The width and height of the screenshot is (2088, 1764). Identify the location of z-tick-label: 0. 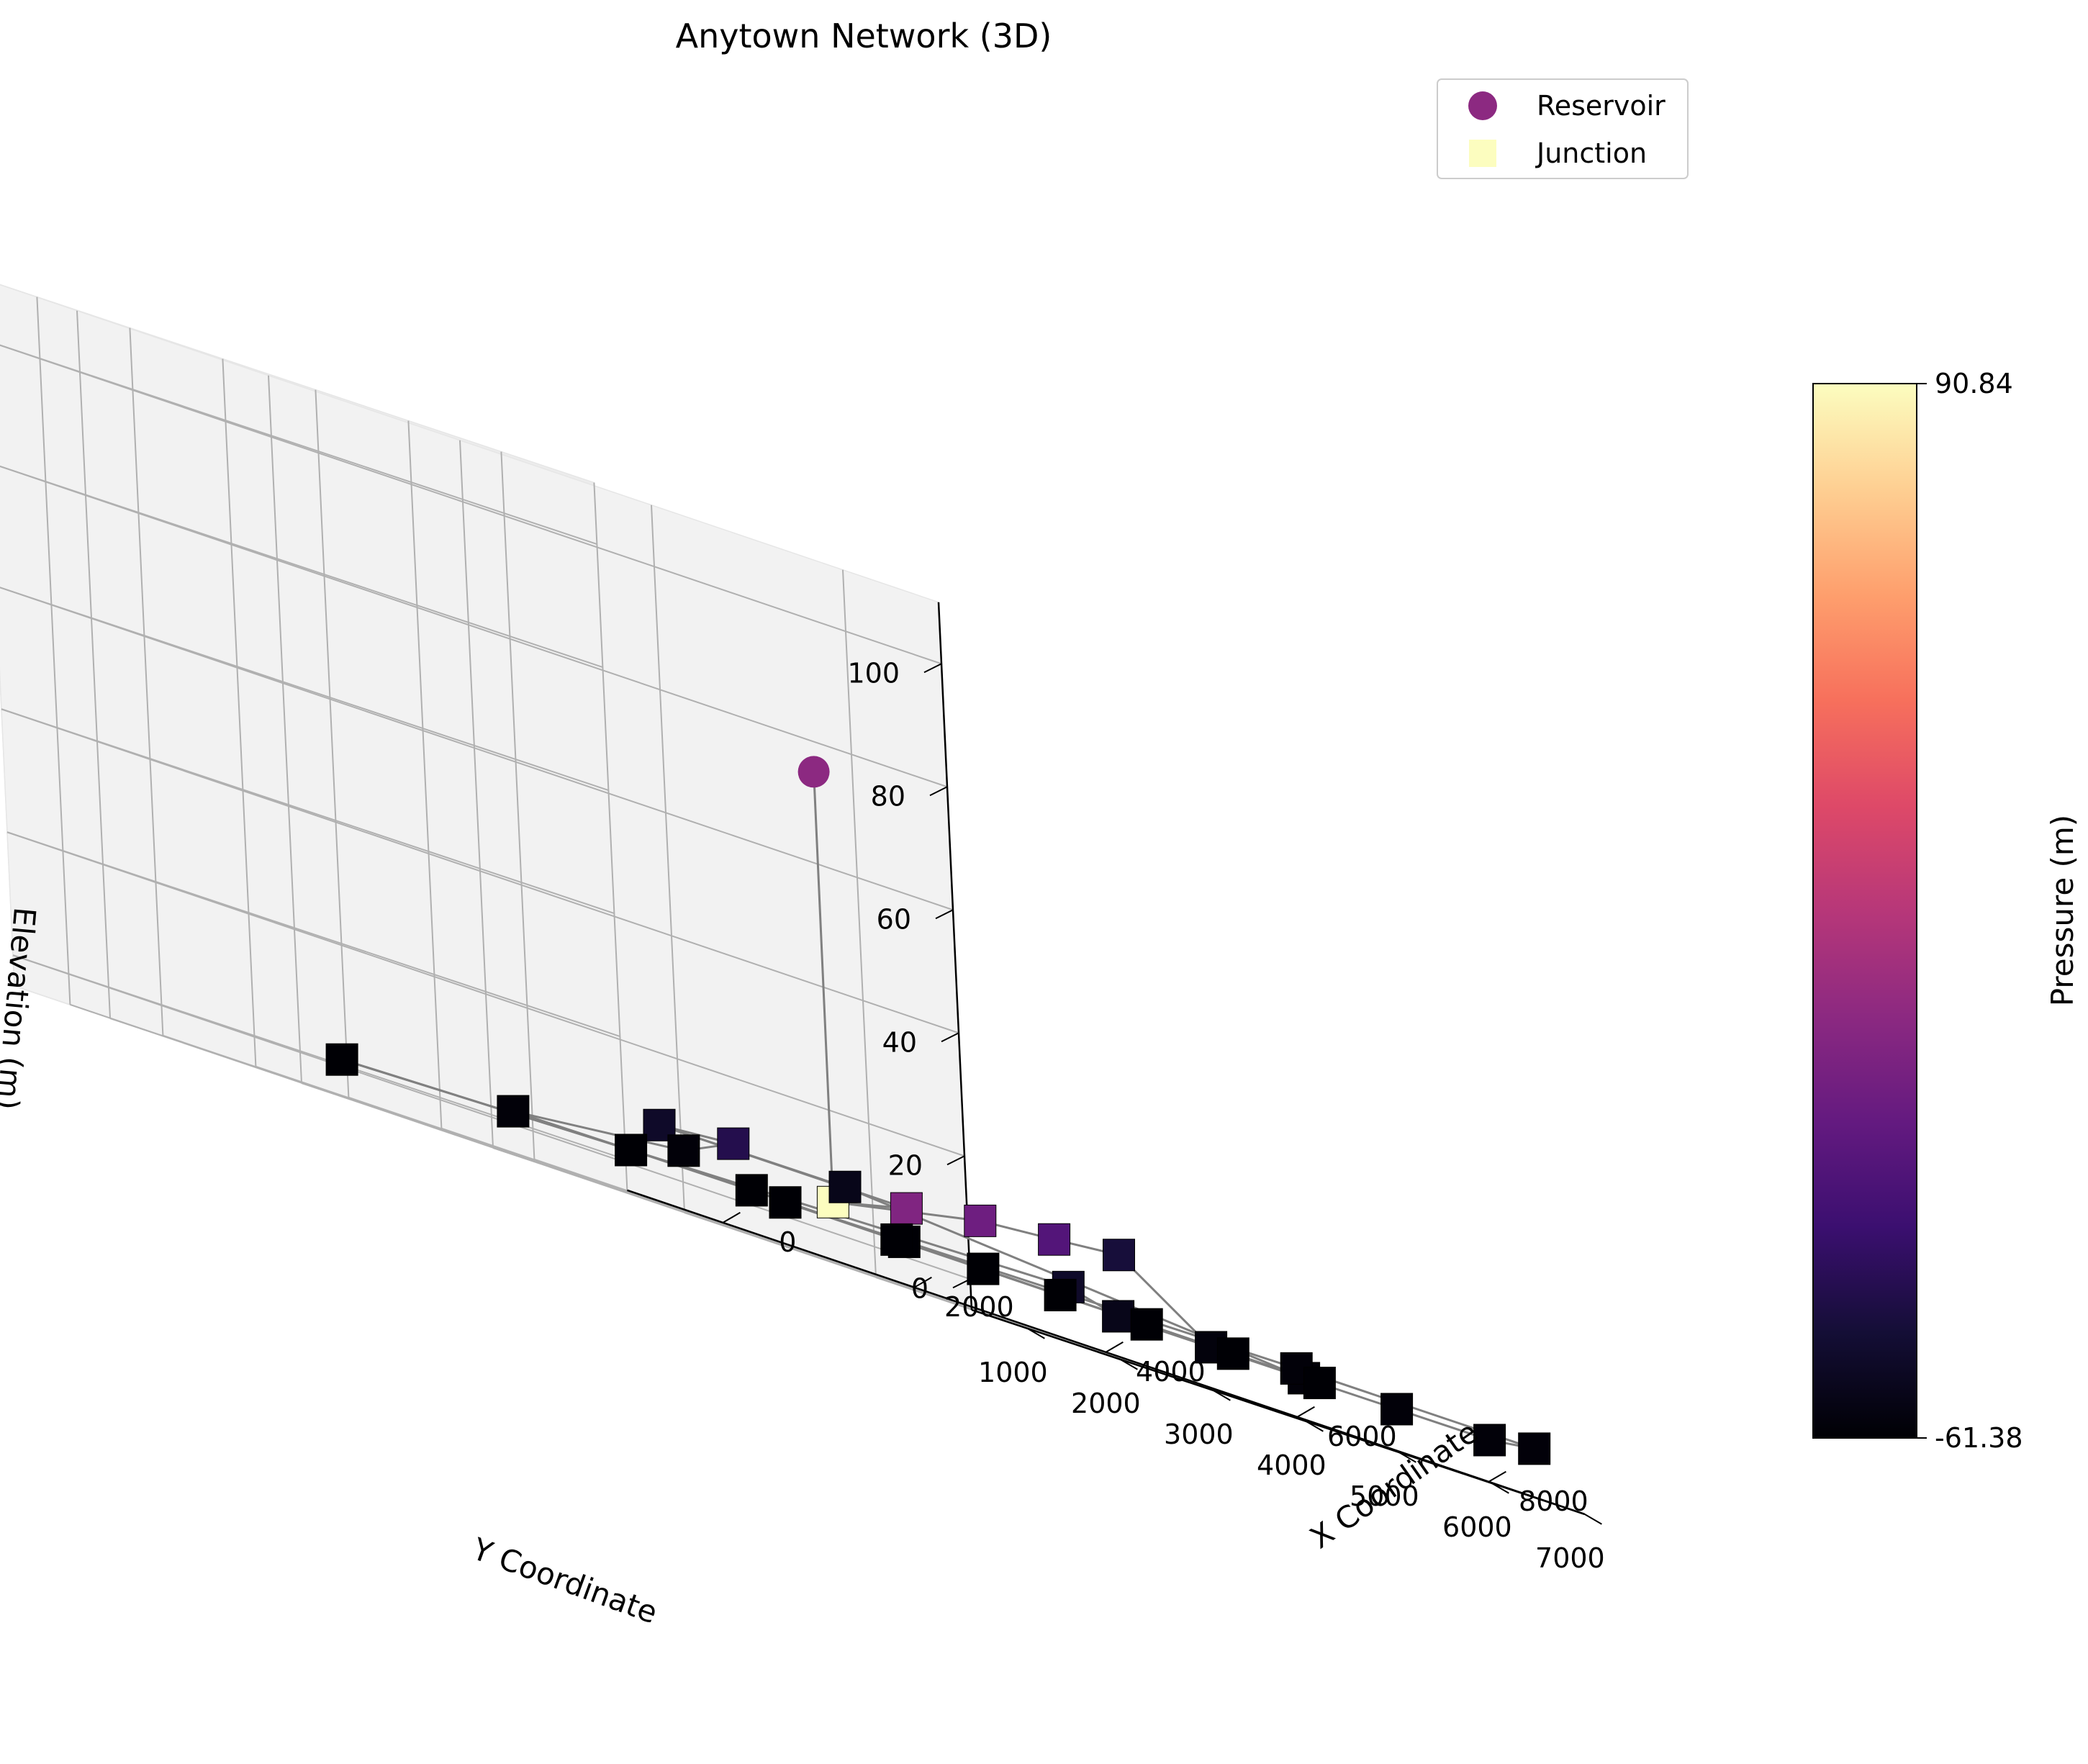
(919, 1288).